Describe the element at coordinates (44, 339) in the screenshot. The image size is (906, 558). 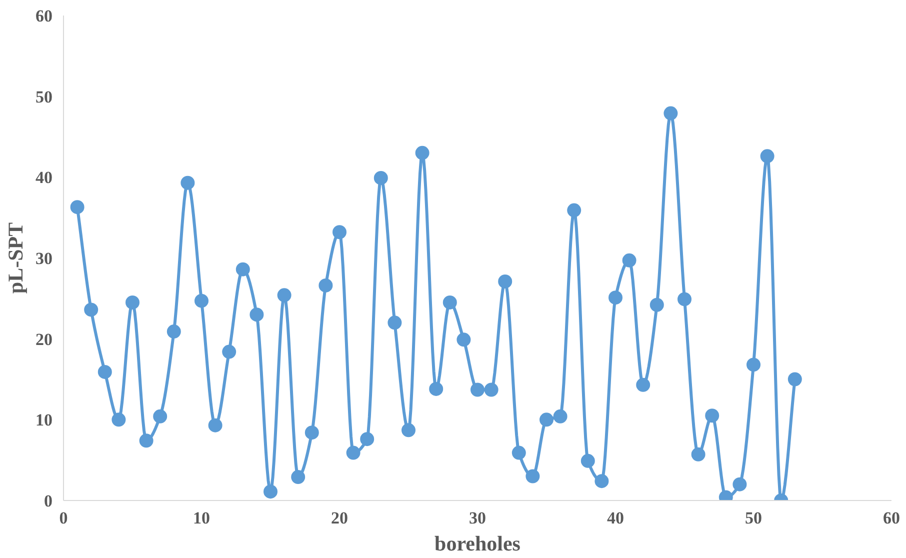
I see `y-tick-label: 20` at that location.